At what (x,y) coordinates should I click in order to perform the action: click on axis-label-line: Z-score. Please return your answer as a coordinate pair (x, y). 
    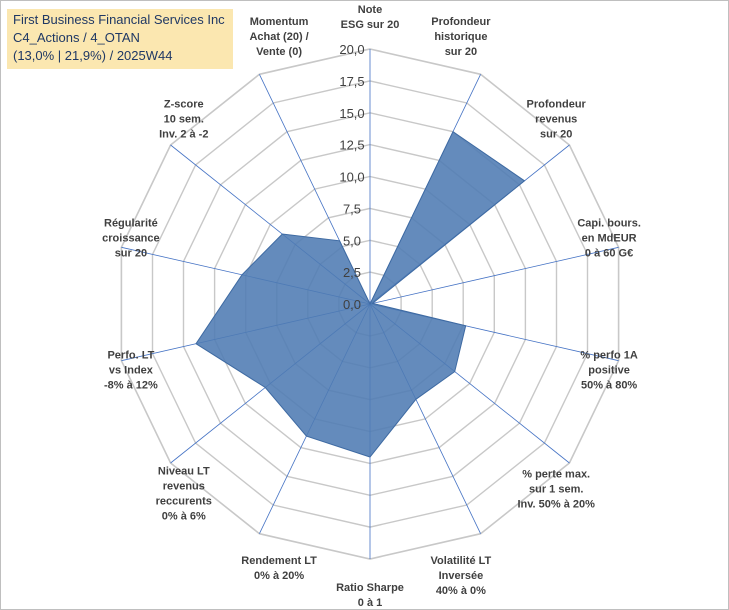
    Looking at the image, I should click on (184, 105).